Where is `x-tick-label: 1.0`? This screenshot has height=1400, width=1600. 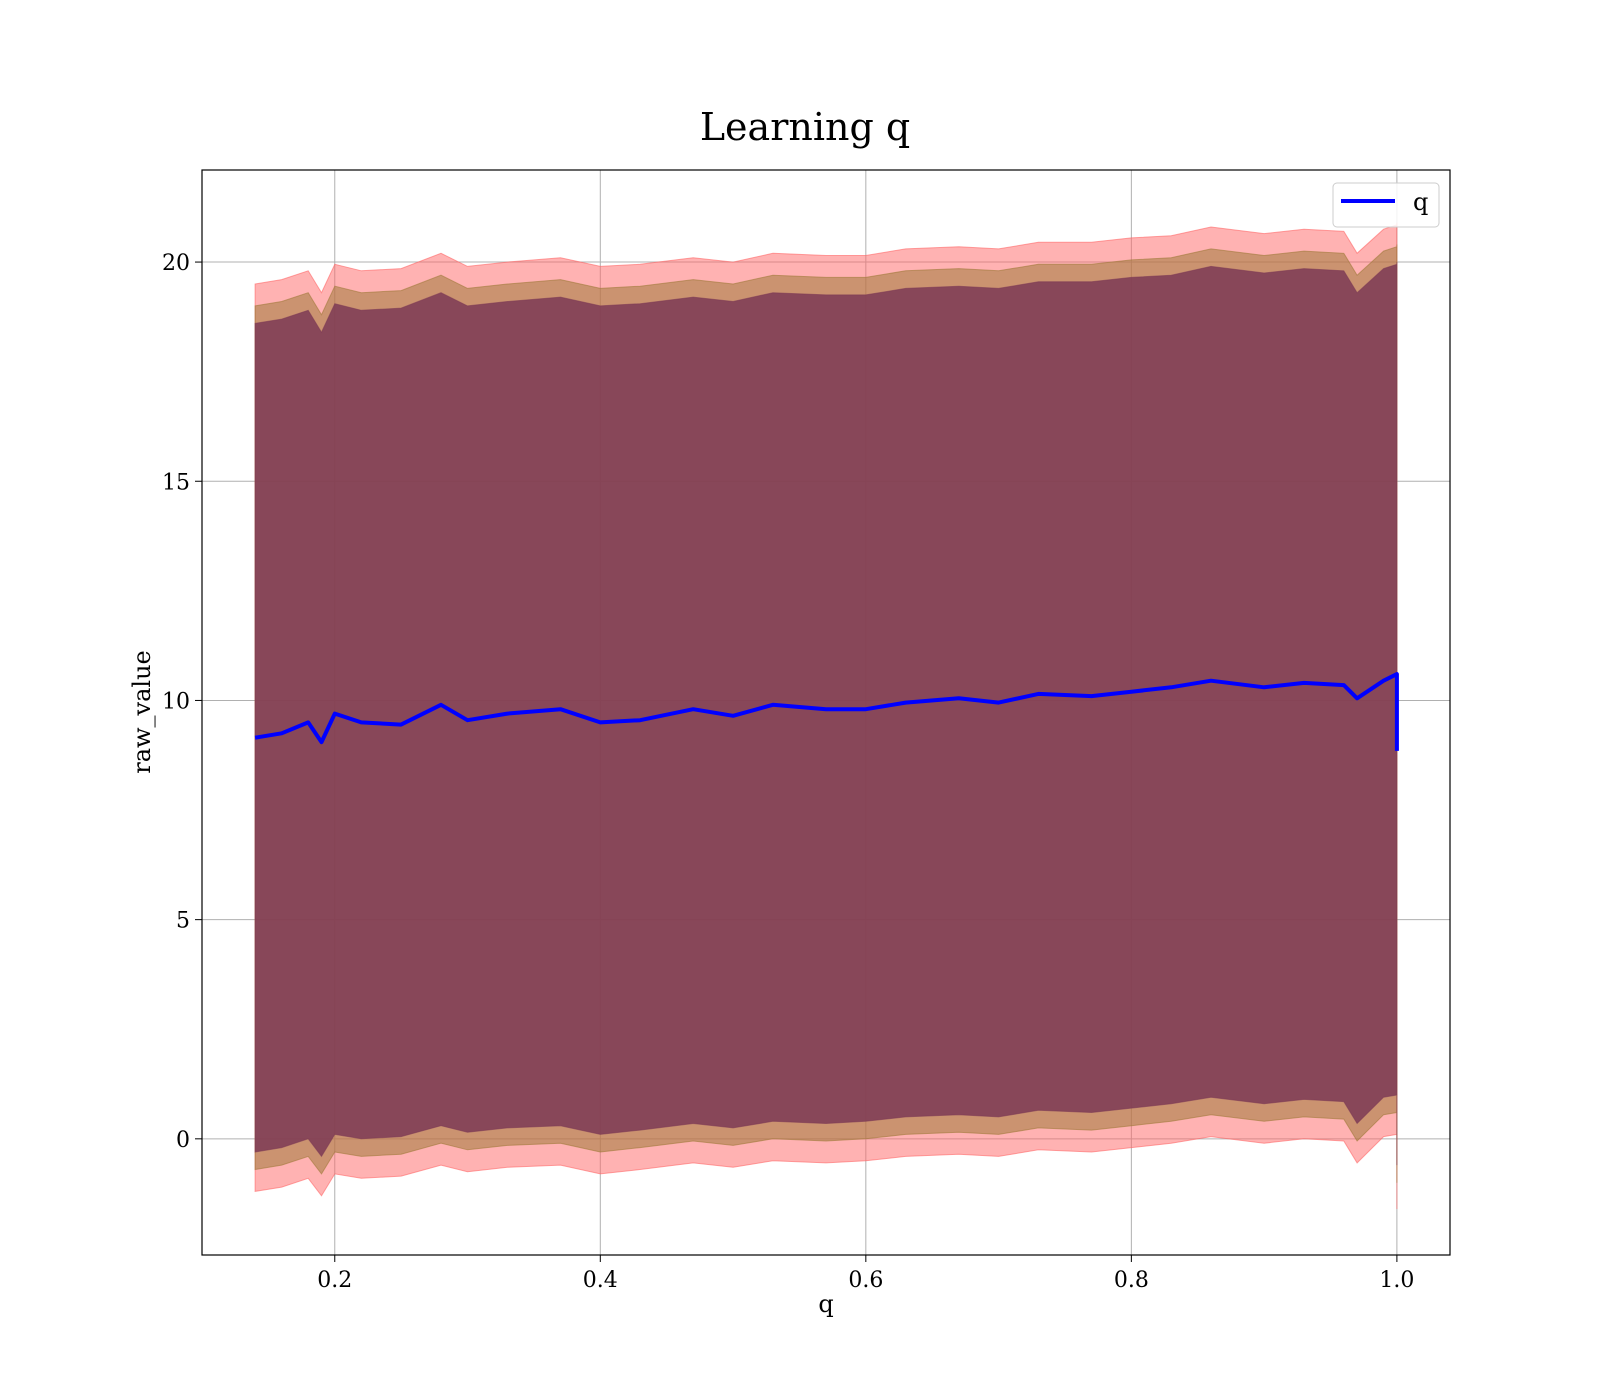 x-tick-label: 1.0 is located at coordinates (1396, 1280).